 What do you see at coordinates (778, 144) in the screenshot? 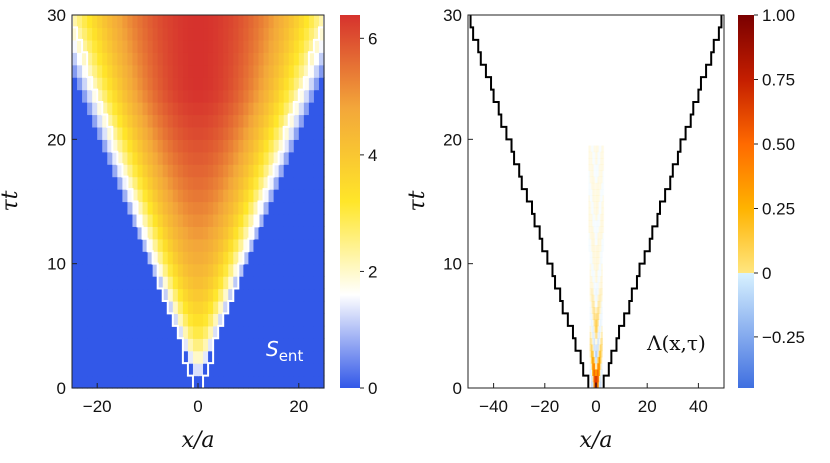
I see `colorbar-tick-label: 0.50` at bounding box center [778, 144].